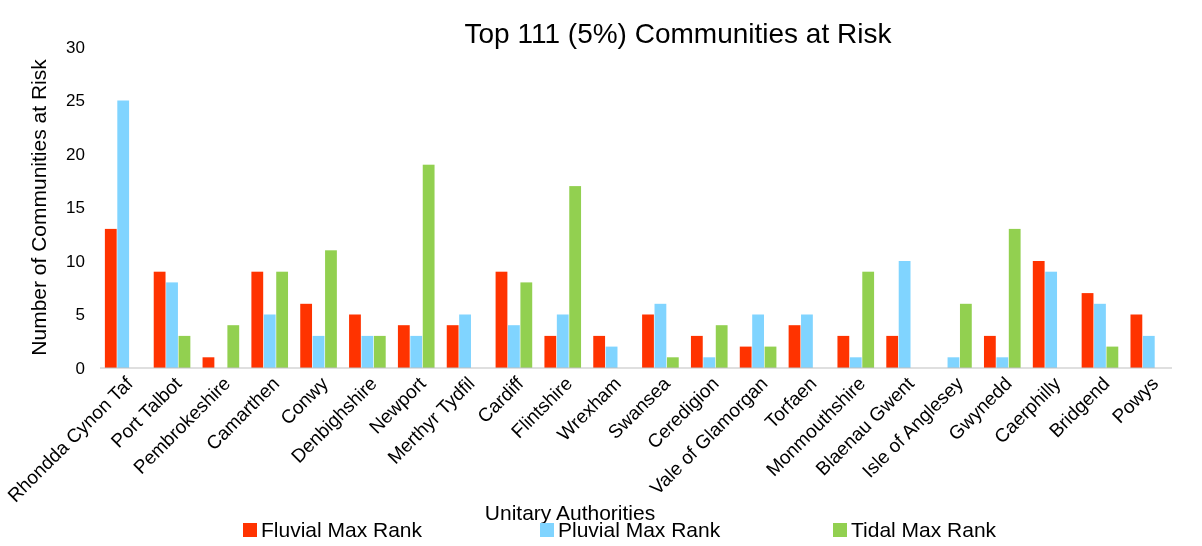  Describe the element at coordinates (75, 154) in the screenshot. I see `y-tick-label: 20` at that location.